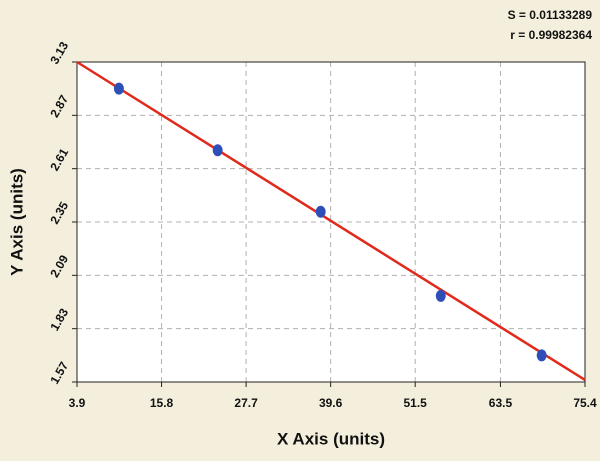 This screenshot has height=461, width=600. What do you see at coordinates (551, 35) in the screenshot?
I see `annotation: r = 0.99982364` at bounding box center [551, 35].